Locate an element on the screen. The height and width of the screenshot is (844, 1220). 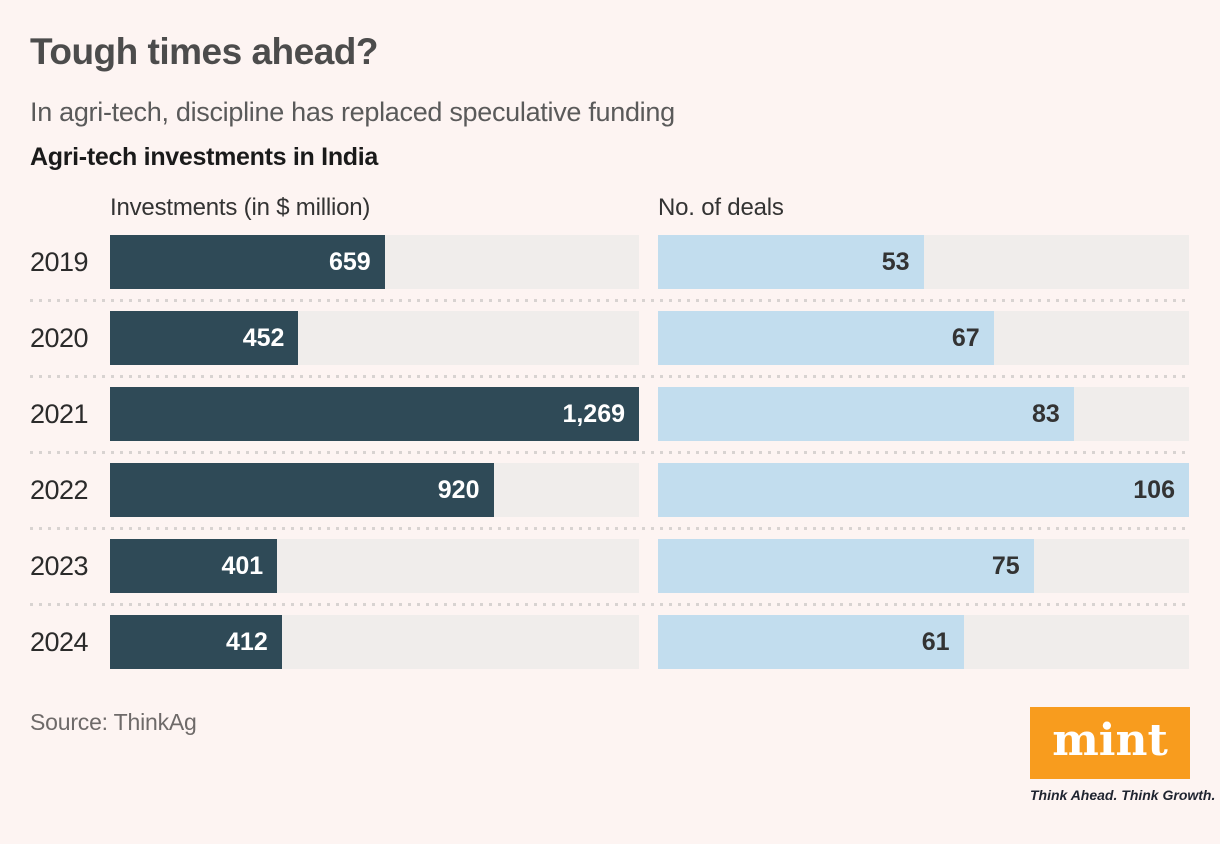
brand-tagline: Think Ahead. Think Growth. is located at coordinates (1123, 795).